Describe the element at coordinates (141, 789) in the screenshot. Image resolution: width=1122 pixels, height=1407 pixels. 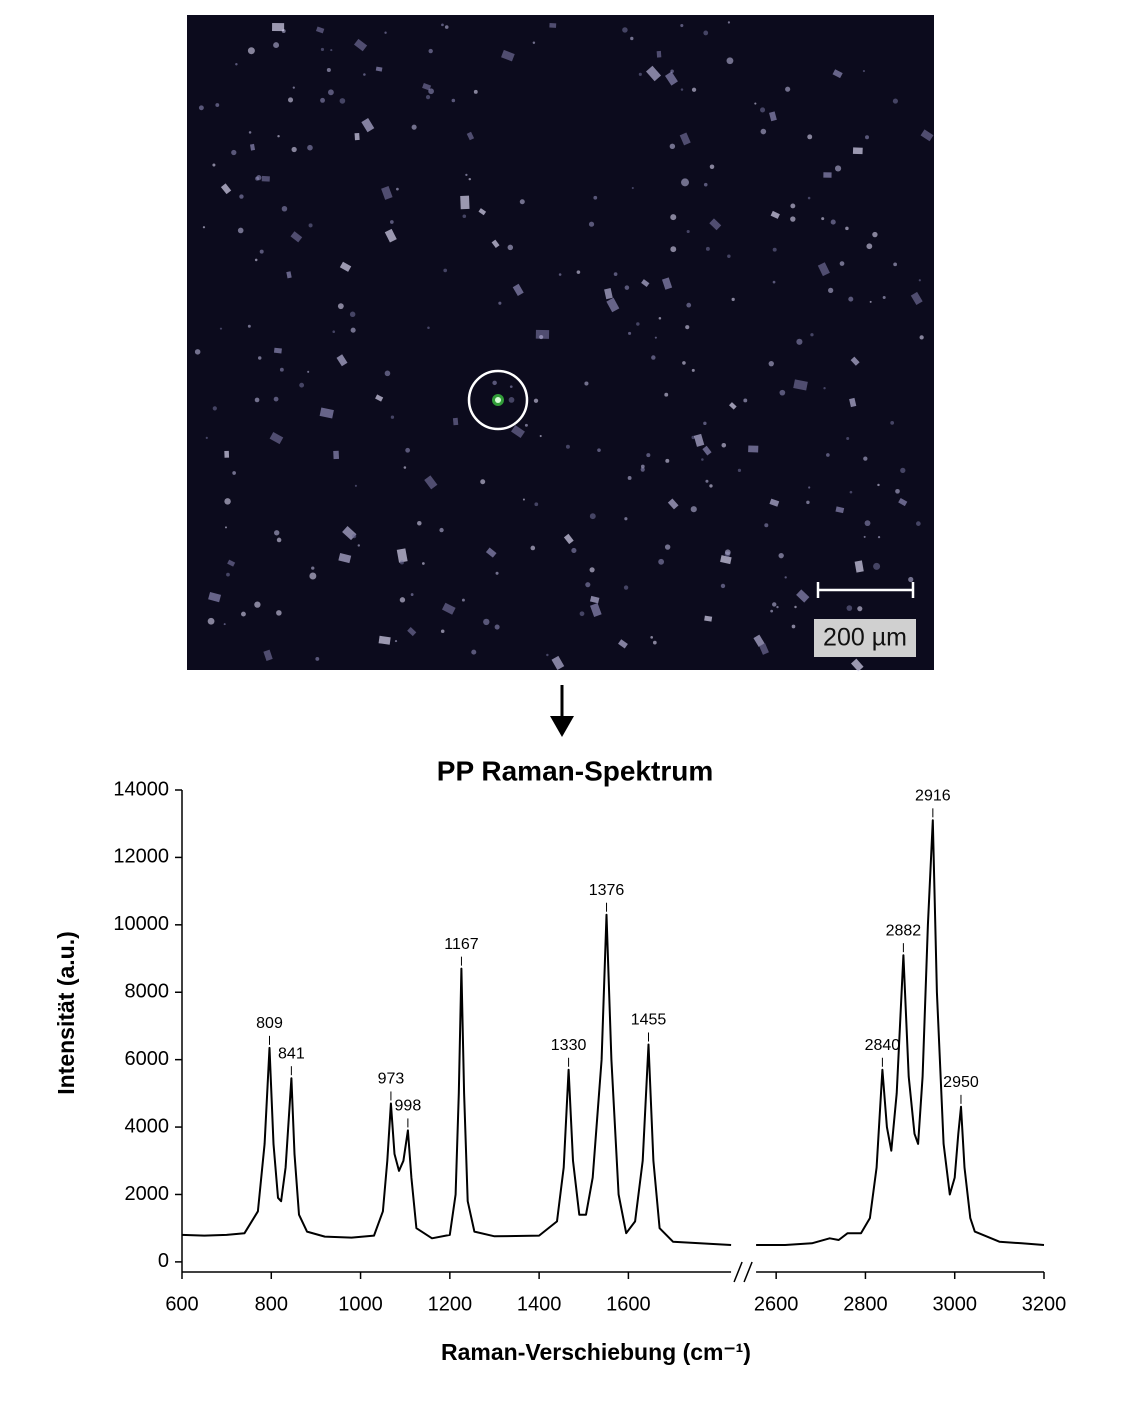
I see `y-tick-label: 14000` at that location.